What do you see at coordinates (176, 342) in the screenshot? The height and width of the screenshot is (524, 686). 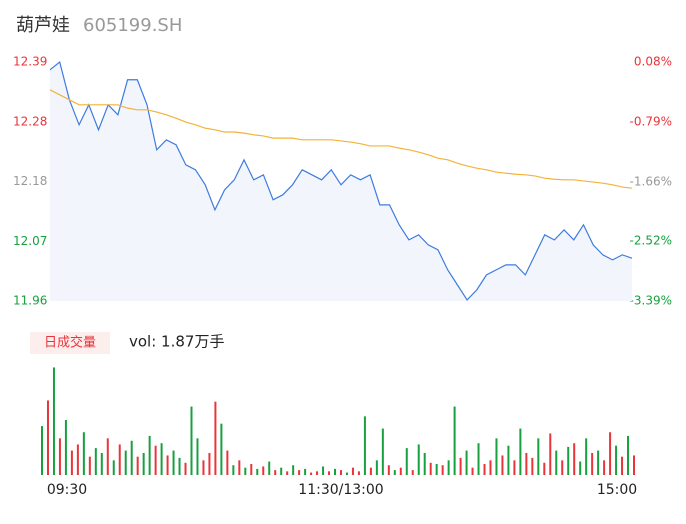 I see `volume-summary: vol: 1.87万手` at bounding box center [176, 342].